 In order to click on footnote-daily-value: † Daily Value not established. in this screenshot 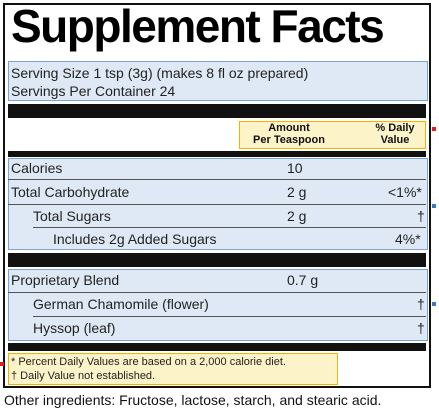, I will do `click(83, 376)`.